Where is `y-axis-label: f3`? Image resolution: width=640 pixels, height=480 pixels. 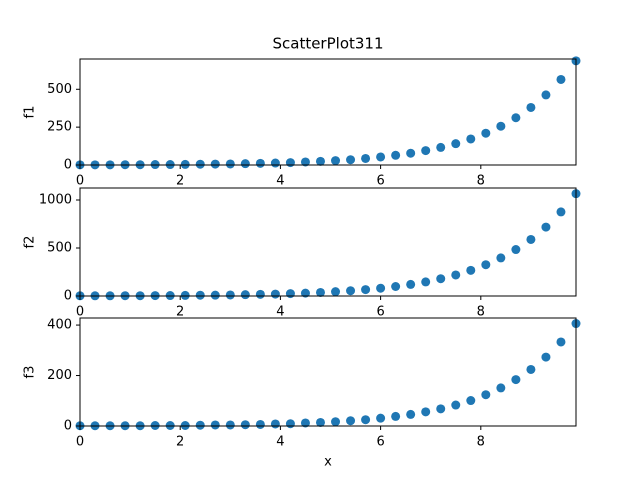 y-axis-label: f3 is located at coordinates (30, 372).